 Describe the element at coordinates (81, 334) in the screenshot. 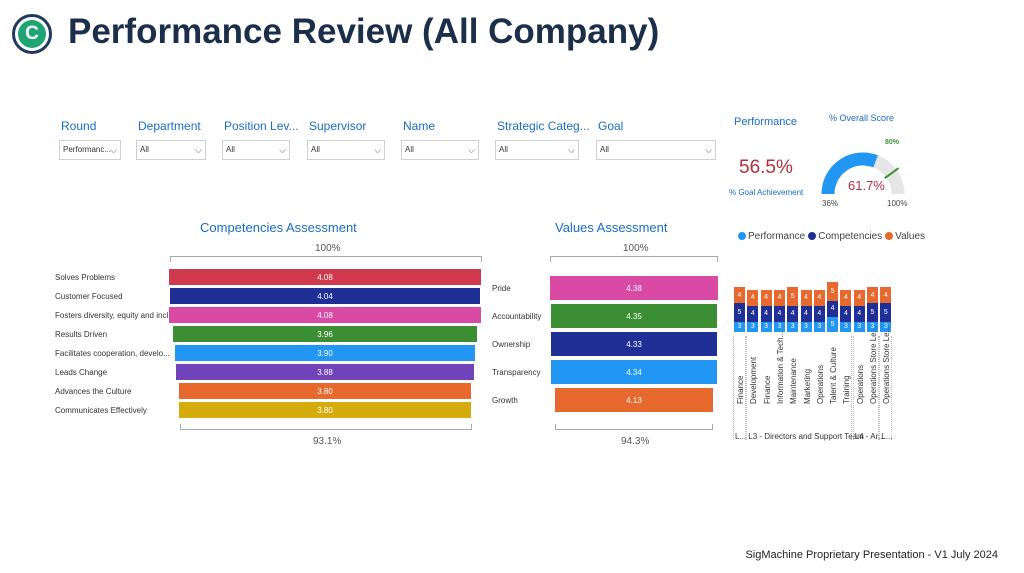

I see `competencies-row-label: Results Driven` at that location.